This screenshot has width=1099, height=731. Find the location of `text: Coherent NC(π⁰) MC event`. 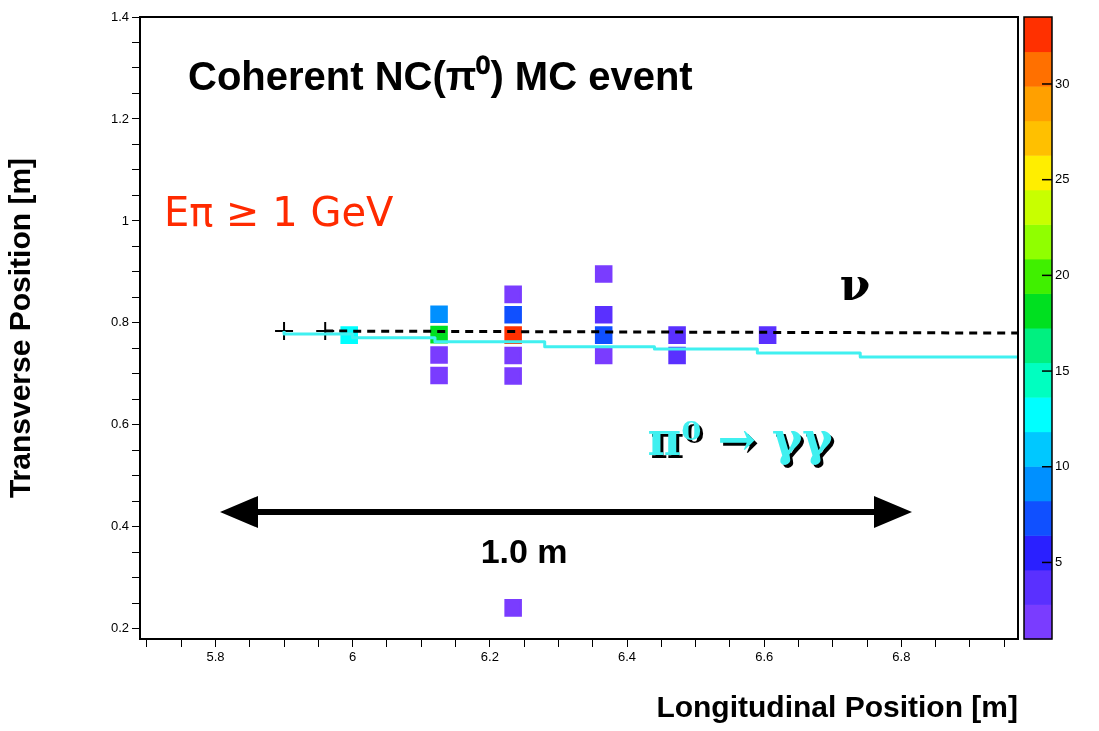

text: Coherent NC(π⁰) MC event is located at coordinates (440, 75).